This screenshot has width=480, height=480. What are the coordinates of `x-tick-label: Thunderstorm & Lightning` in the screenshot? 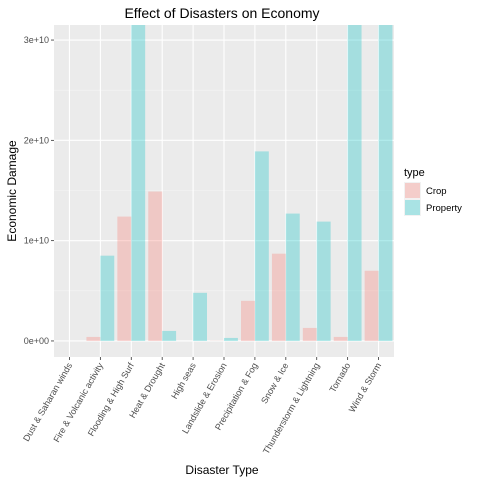 It's located at (291, 408).